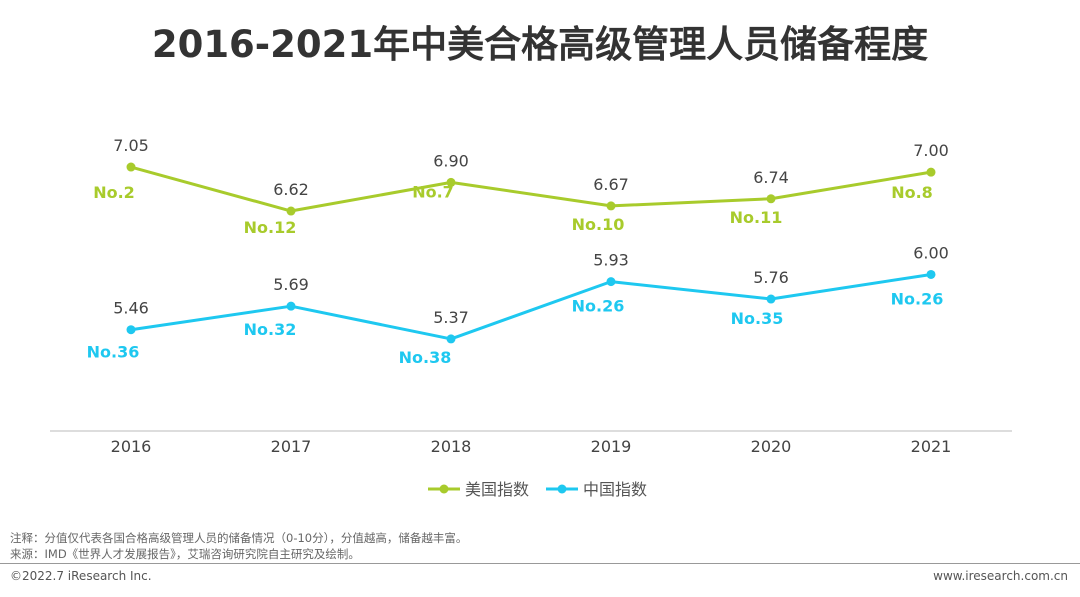 The width and height of the screenshot is (1080, 597). Describe the element at coordinates (540, 563) in the screenshot. I see `footer-divider` at that location.